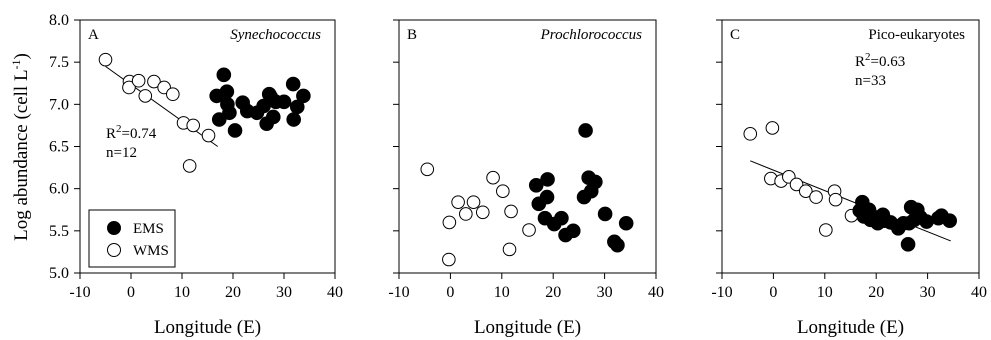  I want to click on legend-marker-wms, so click(114, 250).